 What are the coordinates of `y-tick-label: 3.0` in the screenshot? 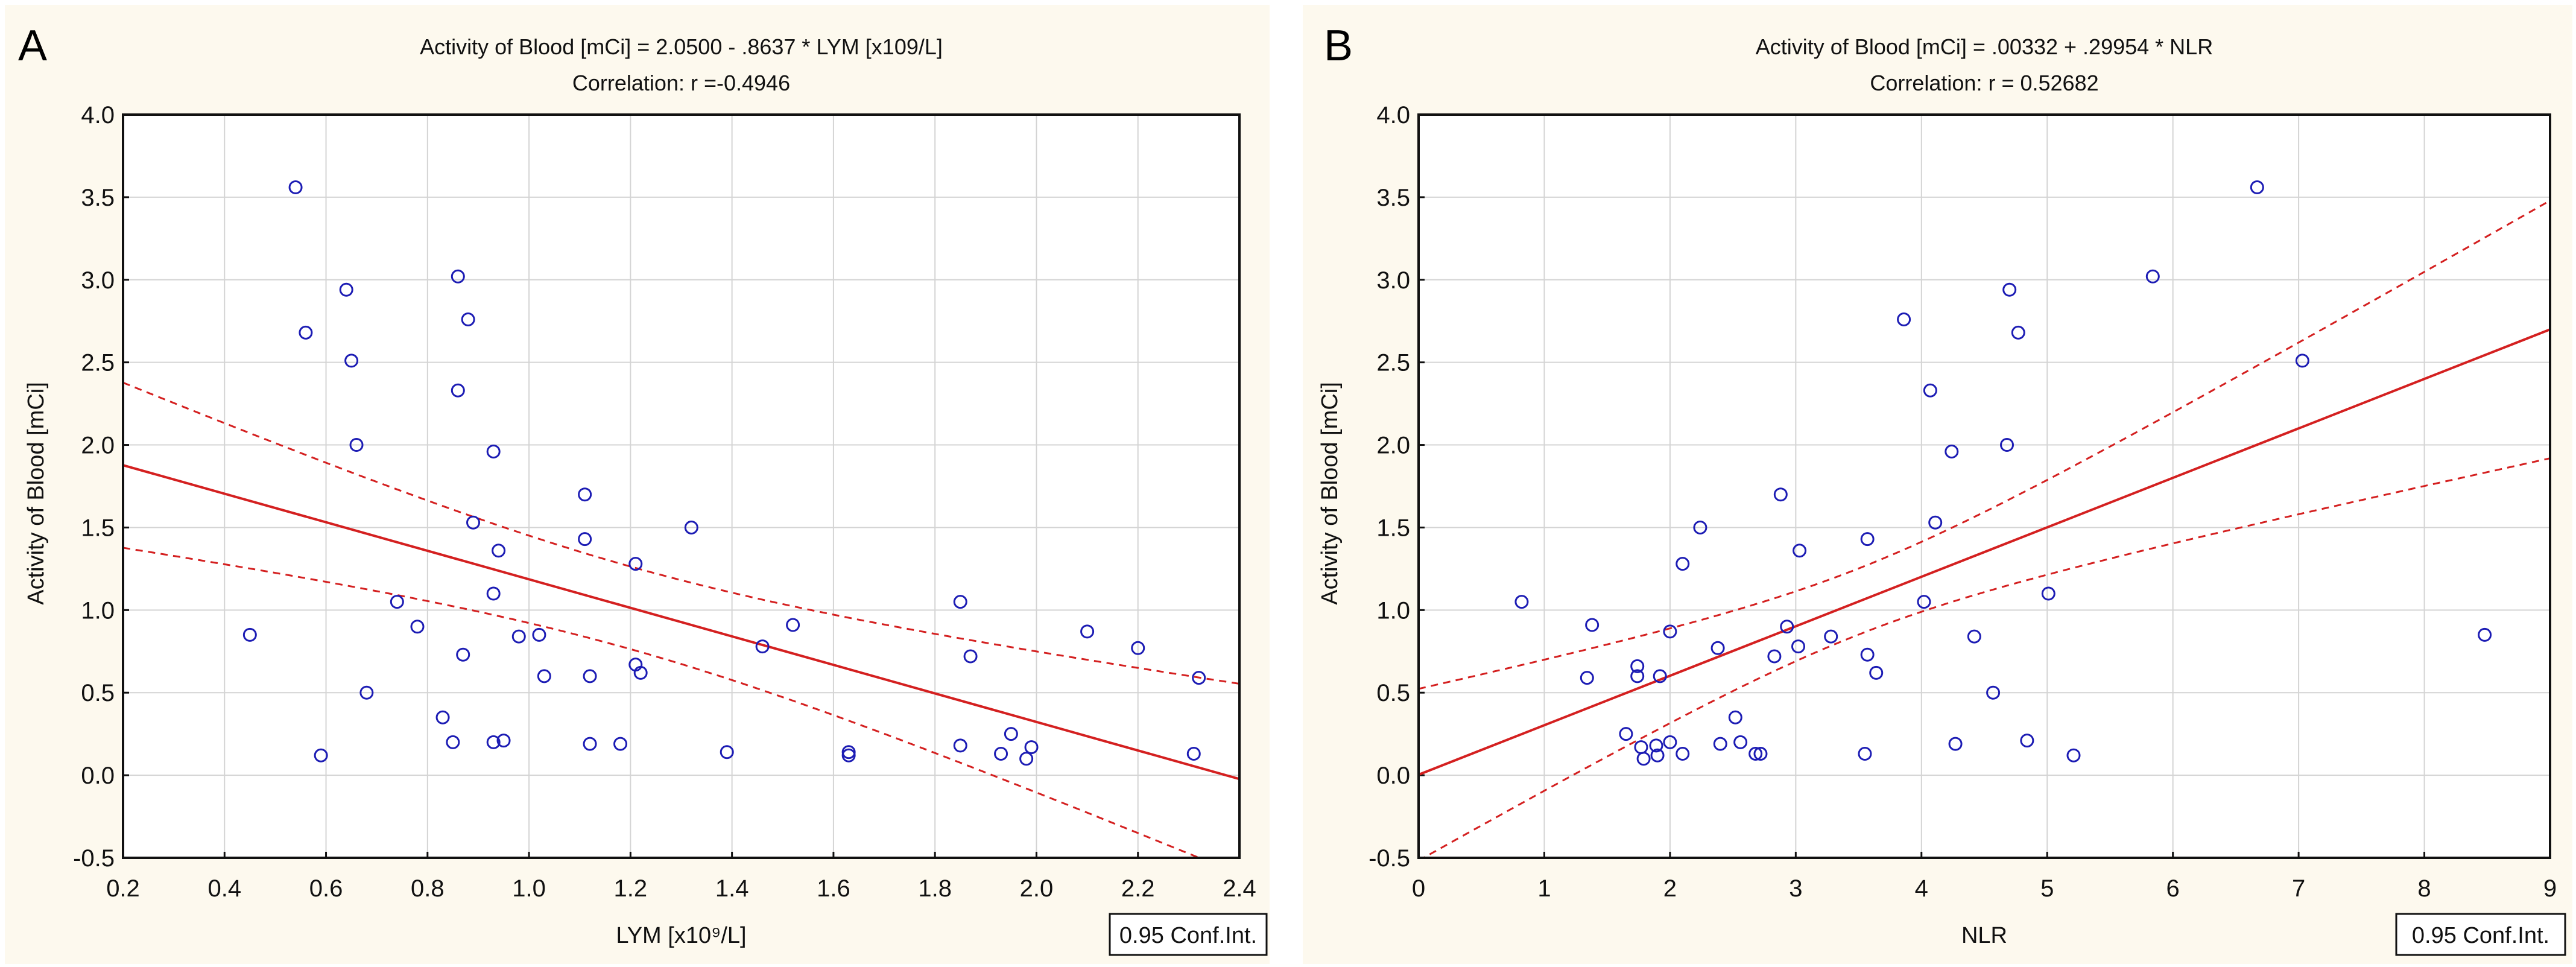 It's located at (98, 280).